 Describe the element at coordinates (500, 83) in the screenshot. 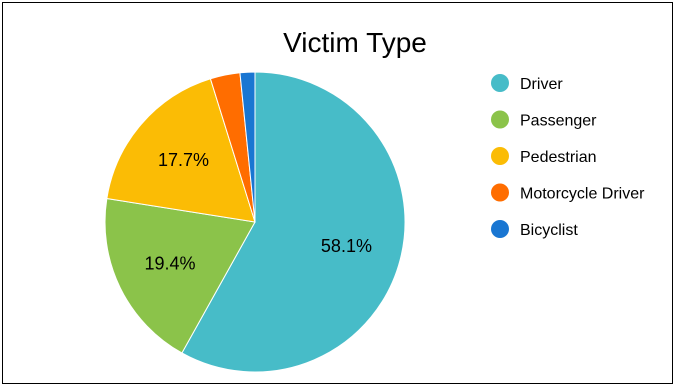

I see `legend-swatch-driver` at that location.